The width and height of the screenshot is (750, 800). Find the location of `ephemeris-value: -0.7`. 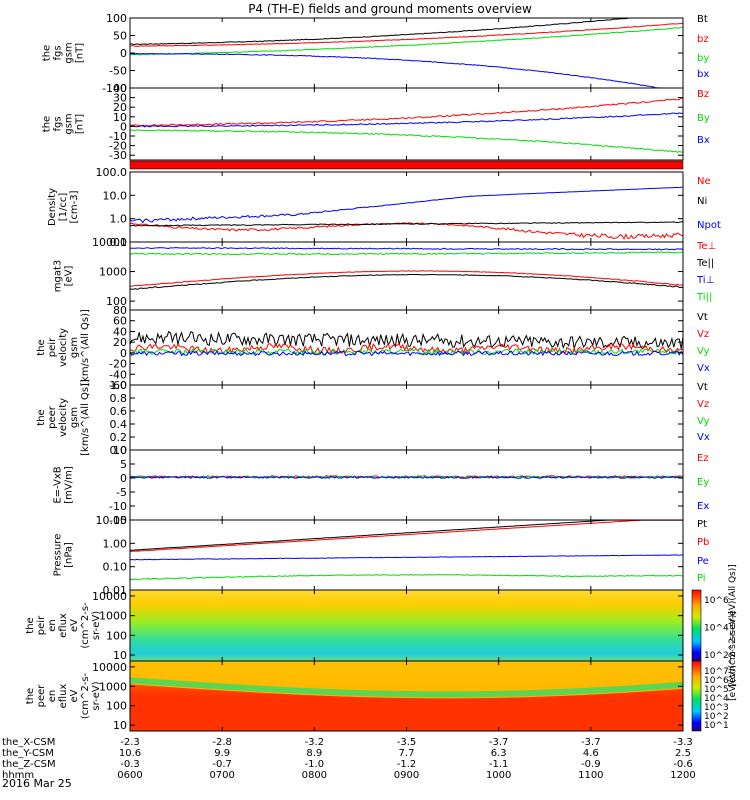

ephemeris-value: -0.7 is located at coordinates (222, 764).